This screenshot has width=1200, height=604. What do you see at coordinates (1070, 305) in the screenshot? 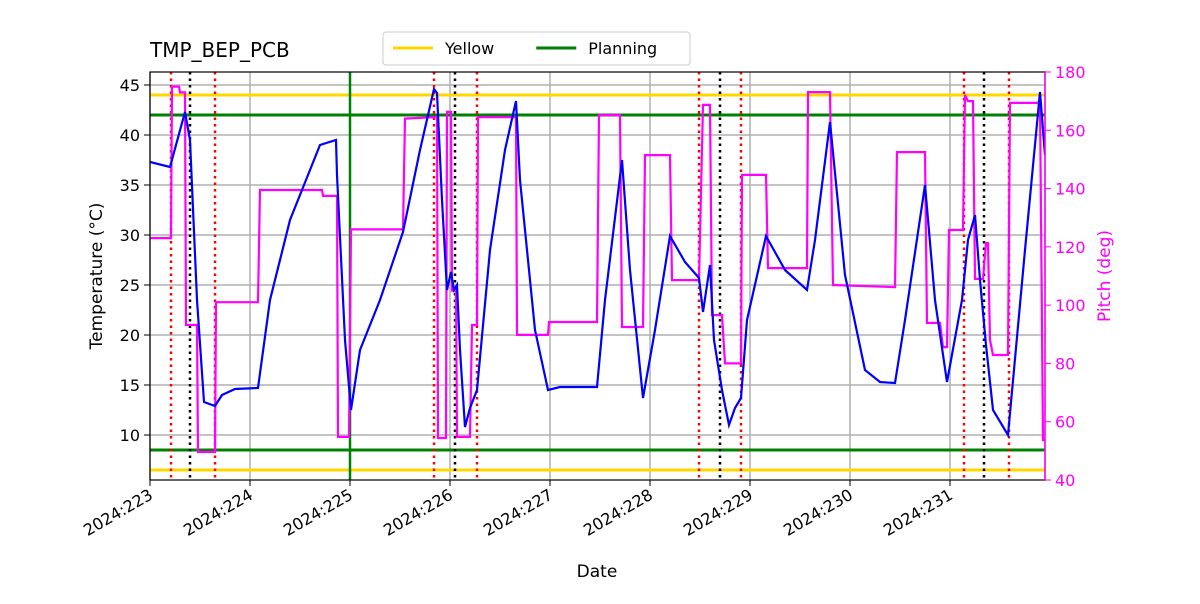
I see `y2-tick-label: 100` at bounding box center [1070, 305].